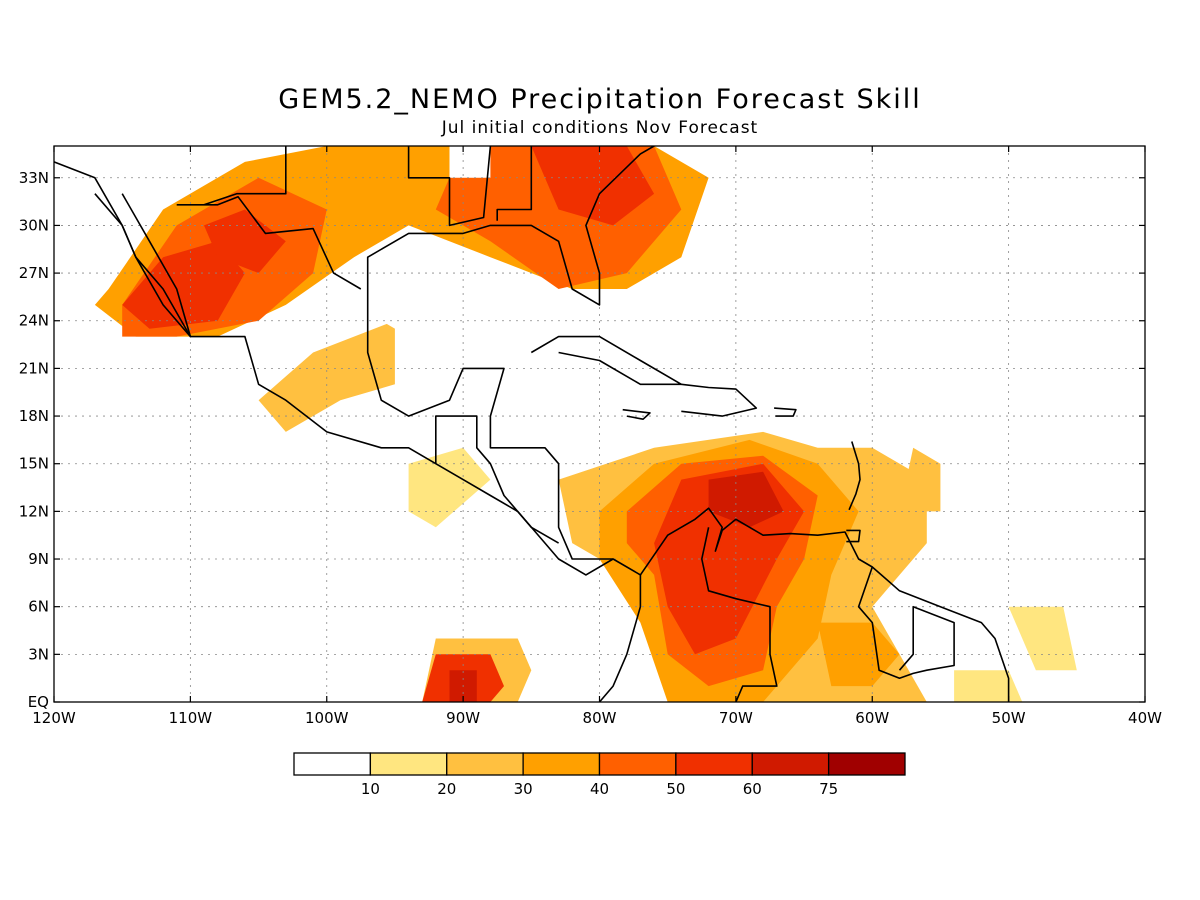 This screenshot has height=900, width=1200. Describe the element at coordinates (54, 718) in the screenshot. I see `lon-tick-label: 120W` at that location.